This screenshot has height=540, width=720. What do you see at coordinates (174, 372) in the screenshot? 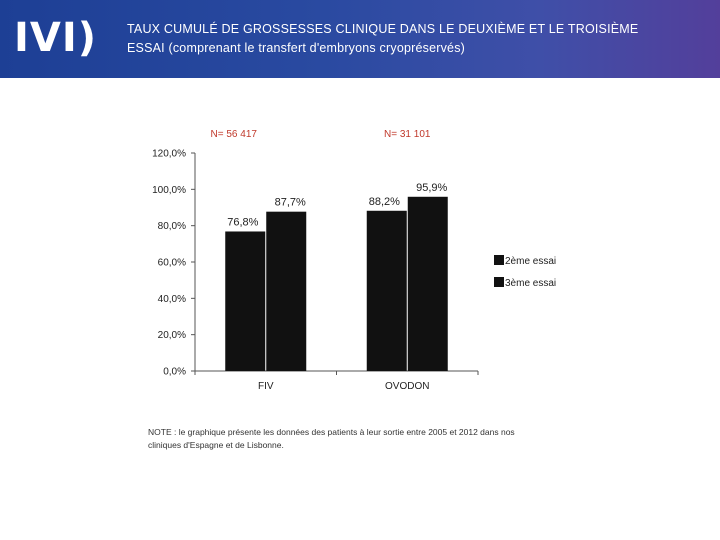
I see `y-tick-label: 0,0%` at bounding box center [174, 372].